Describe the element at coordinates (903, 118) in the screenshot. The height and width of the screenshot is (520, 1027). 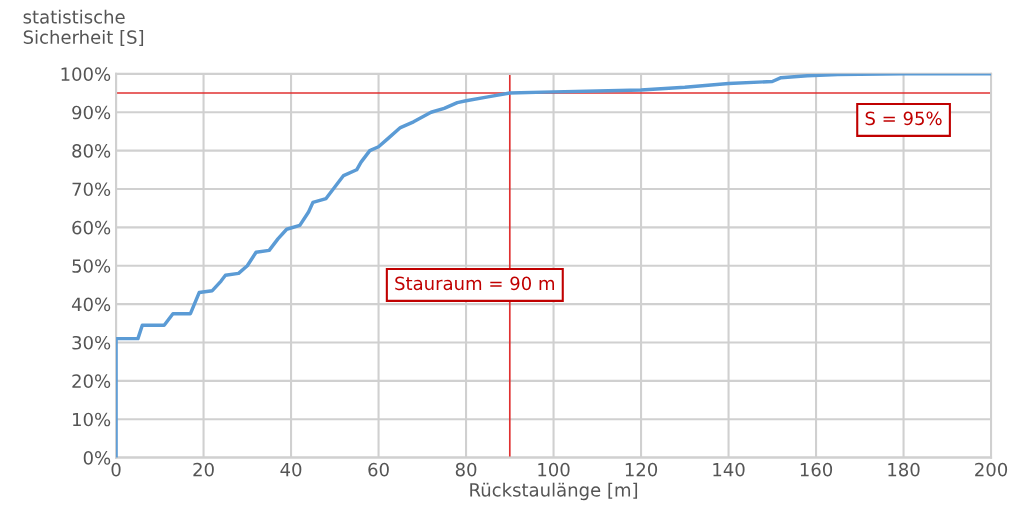
I see `ref-line-label: S = 95%` at that location.